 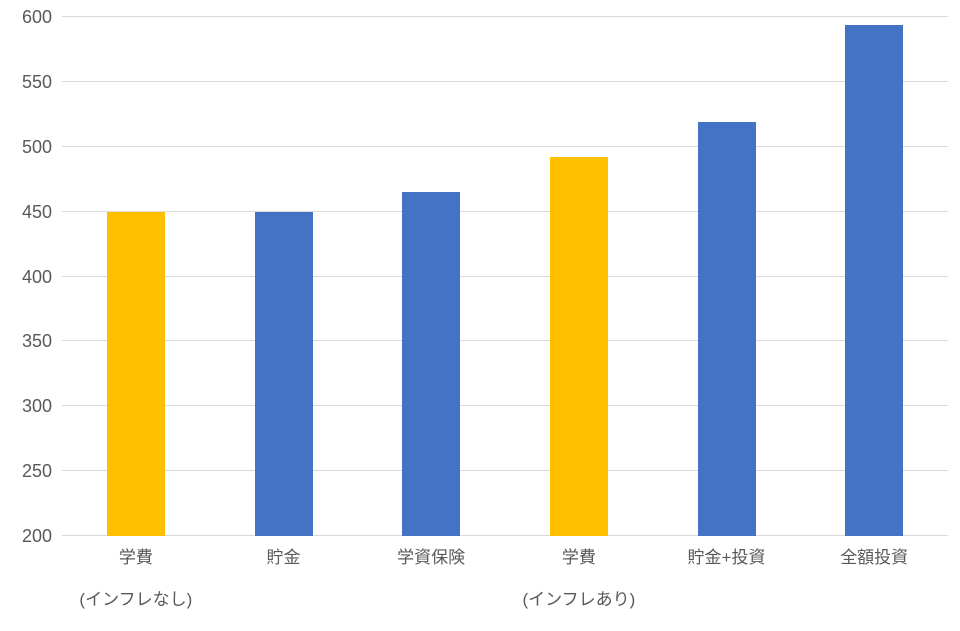 I want to click on x-category-label: 貯金+投資, so click(x=726, y=557).